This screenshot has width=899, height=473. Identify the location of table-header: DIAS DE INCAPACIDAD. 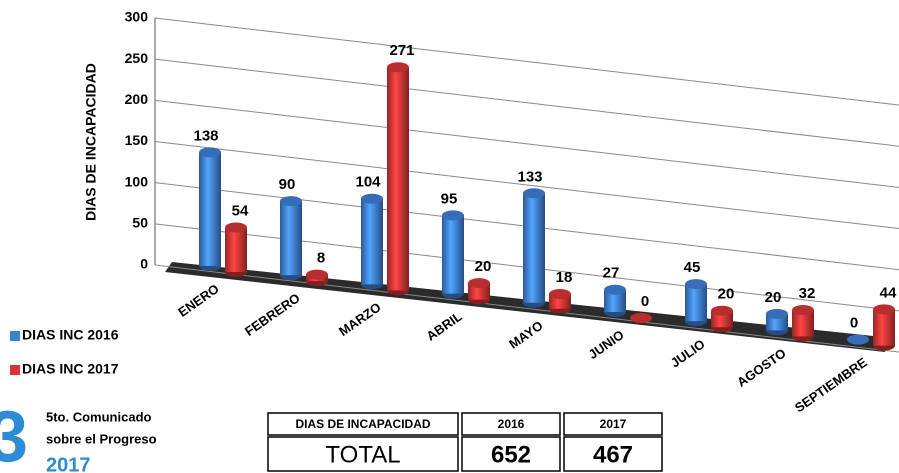
(362, 424).